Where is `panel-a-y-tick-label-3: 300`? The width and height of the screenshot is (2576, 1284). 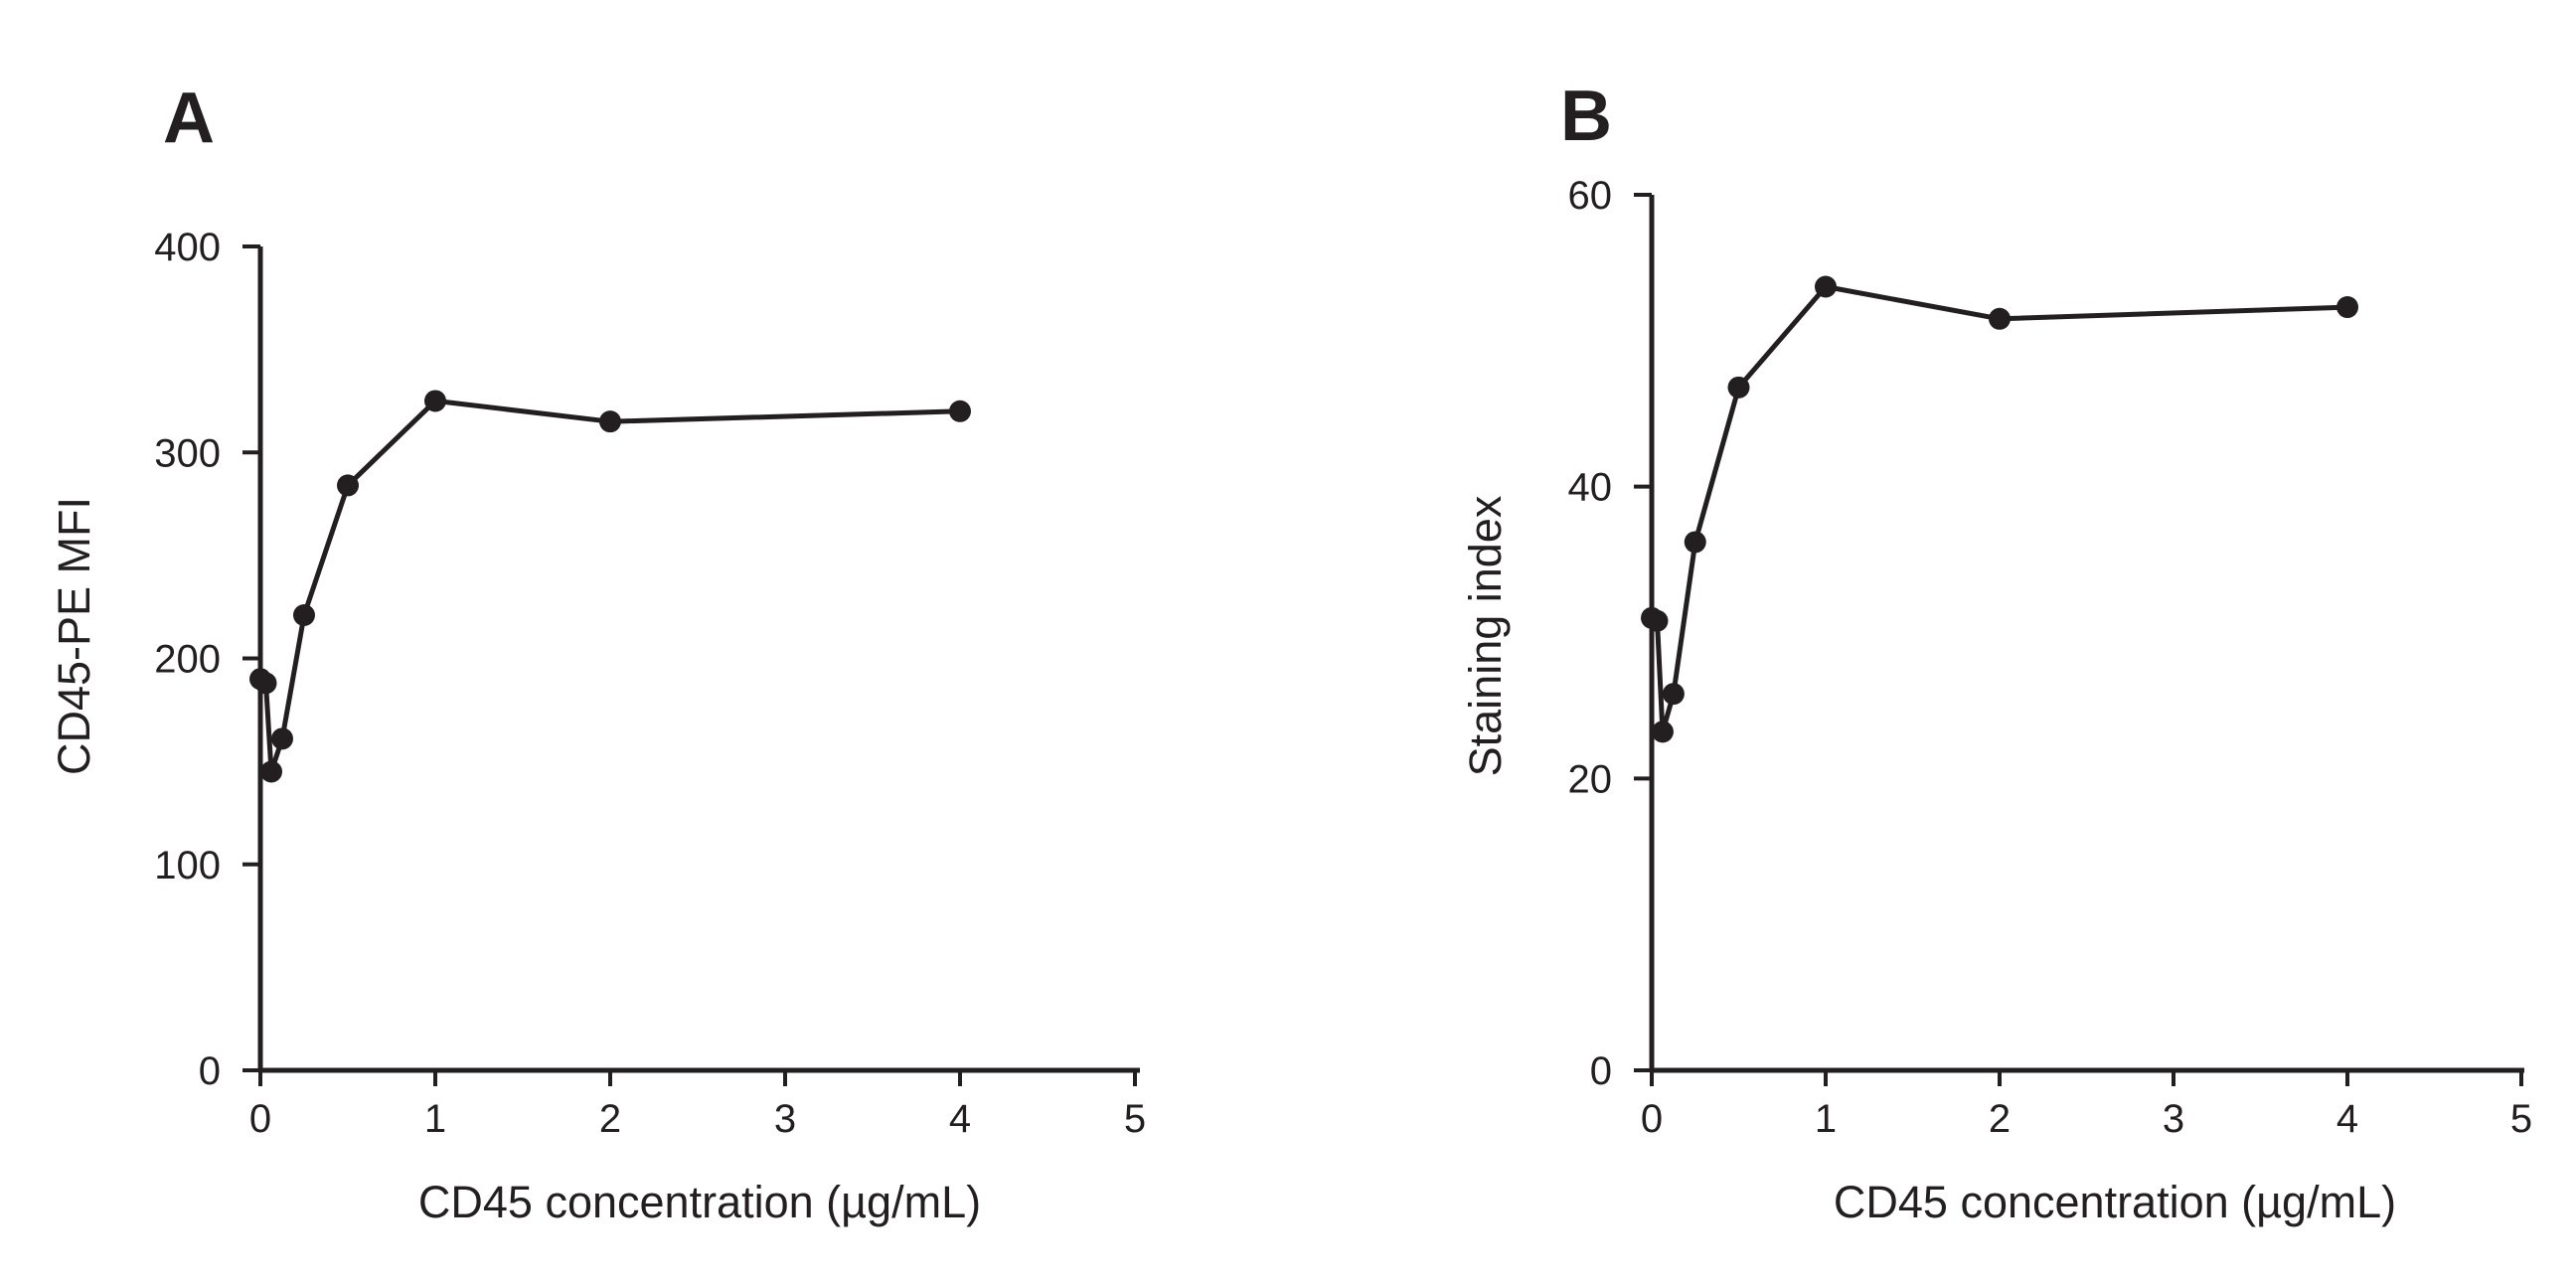
panel-a-y-tick-label-3: 300 is located at coordinates (187, 453).